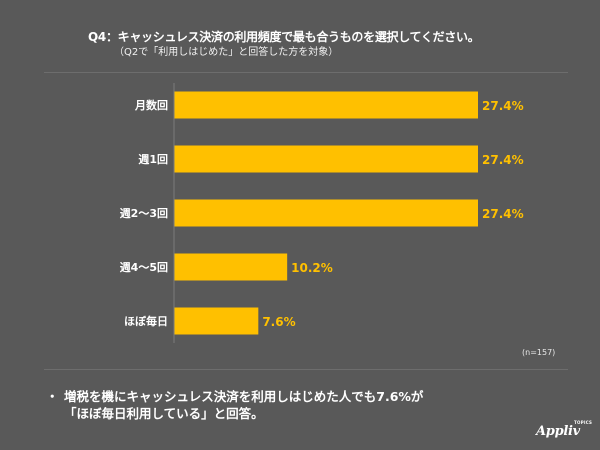 The width and height of the screenshot is (600, 450). I want to click on logo-text: Appliv, so click(558, 431).